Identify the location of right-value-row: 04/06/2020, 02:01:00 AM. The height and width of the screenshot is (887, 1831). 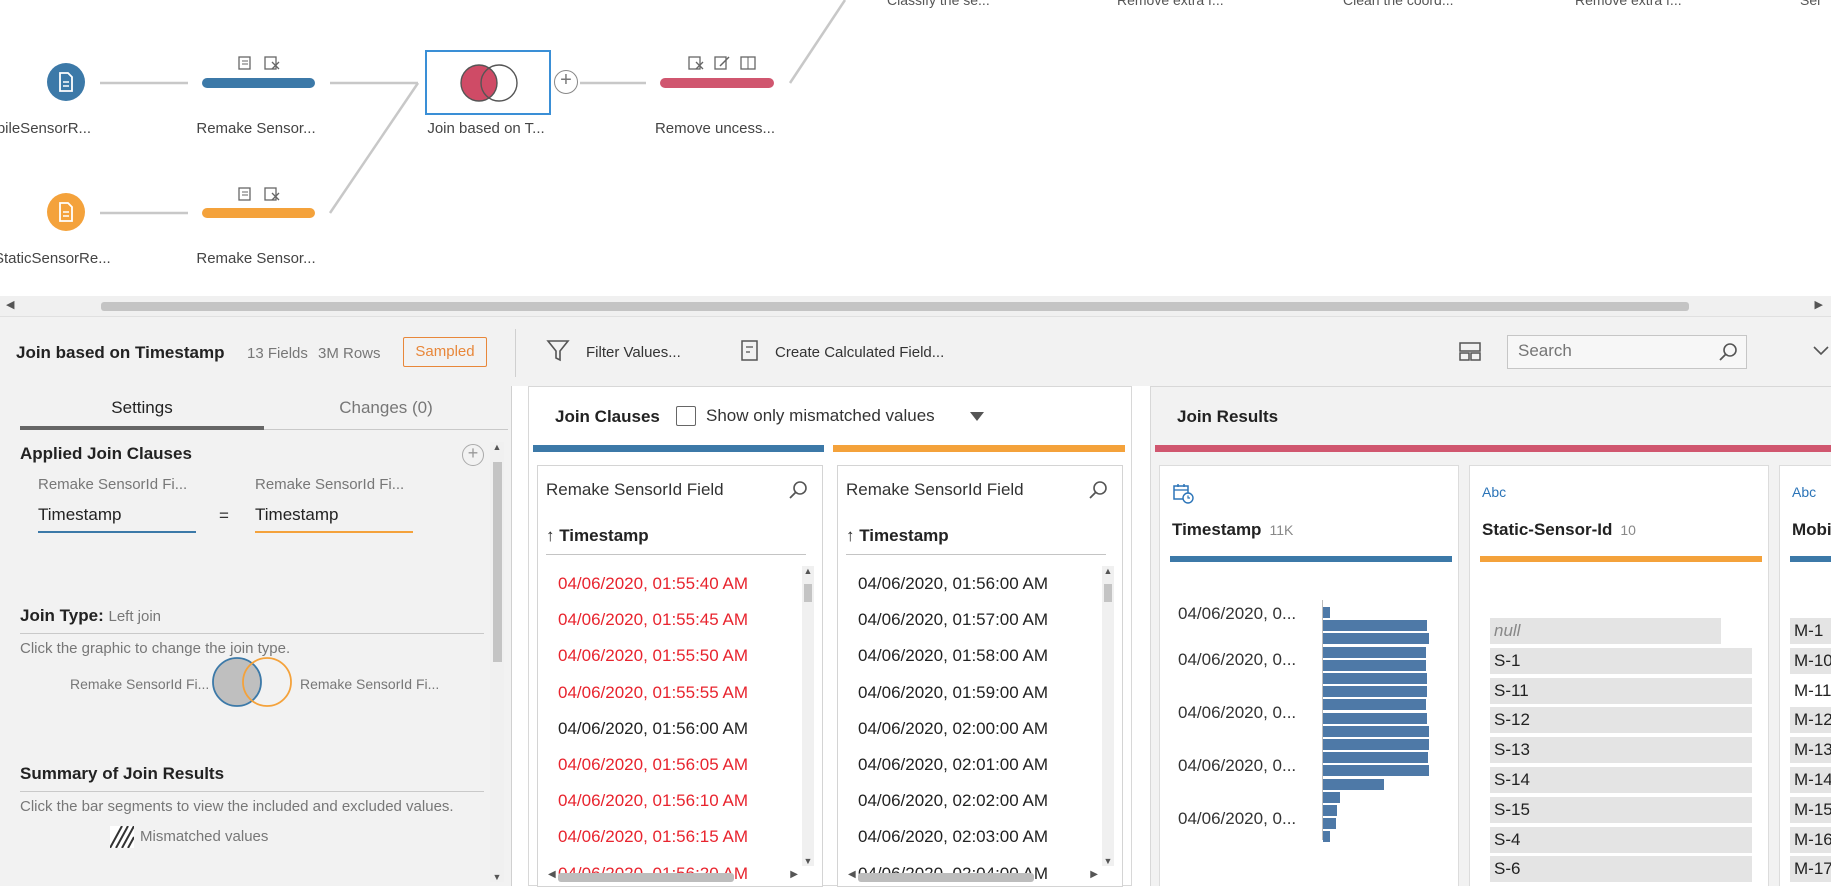
(976, 765).